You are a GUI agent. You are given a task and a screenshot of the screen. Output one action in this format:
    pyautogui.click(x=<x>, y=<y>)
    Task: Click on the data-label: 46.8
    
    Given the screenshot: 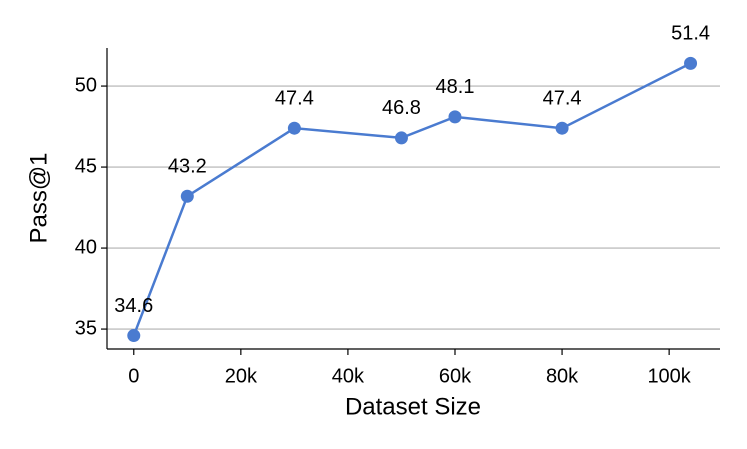 What is the action you would take?
    pyautogui.click(x=401, y=108)
    